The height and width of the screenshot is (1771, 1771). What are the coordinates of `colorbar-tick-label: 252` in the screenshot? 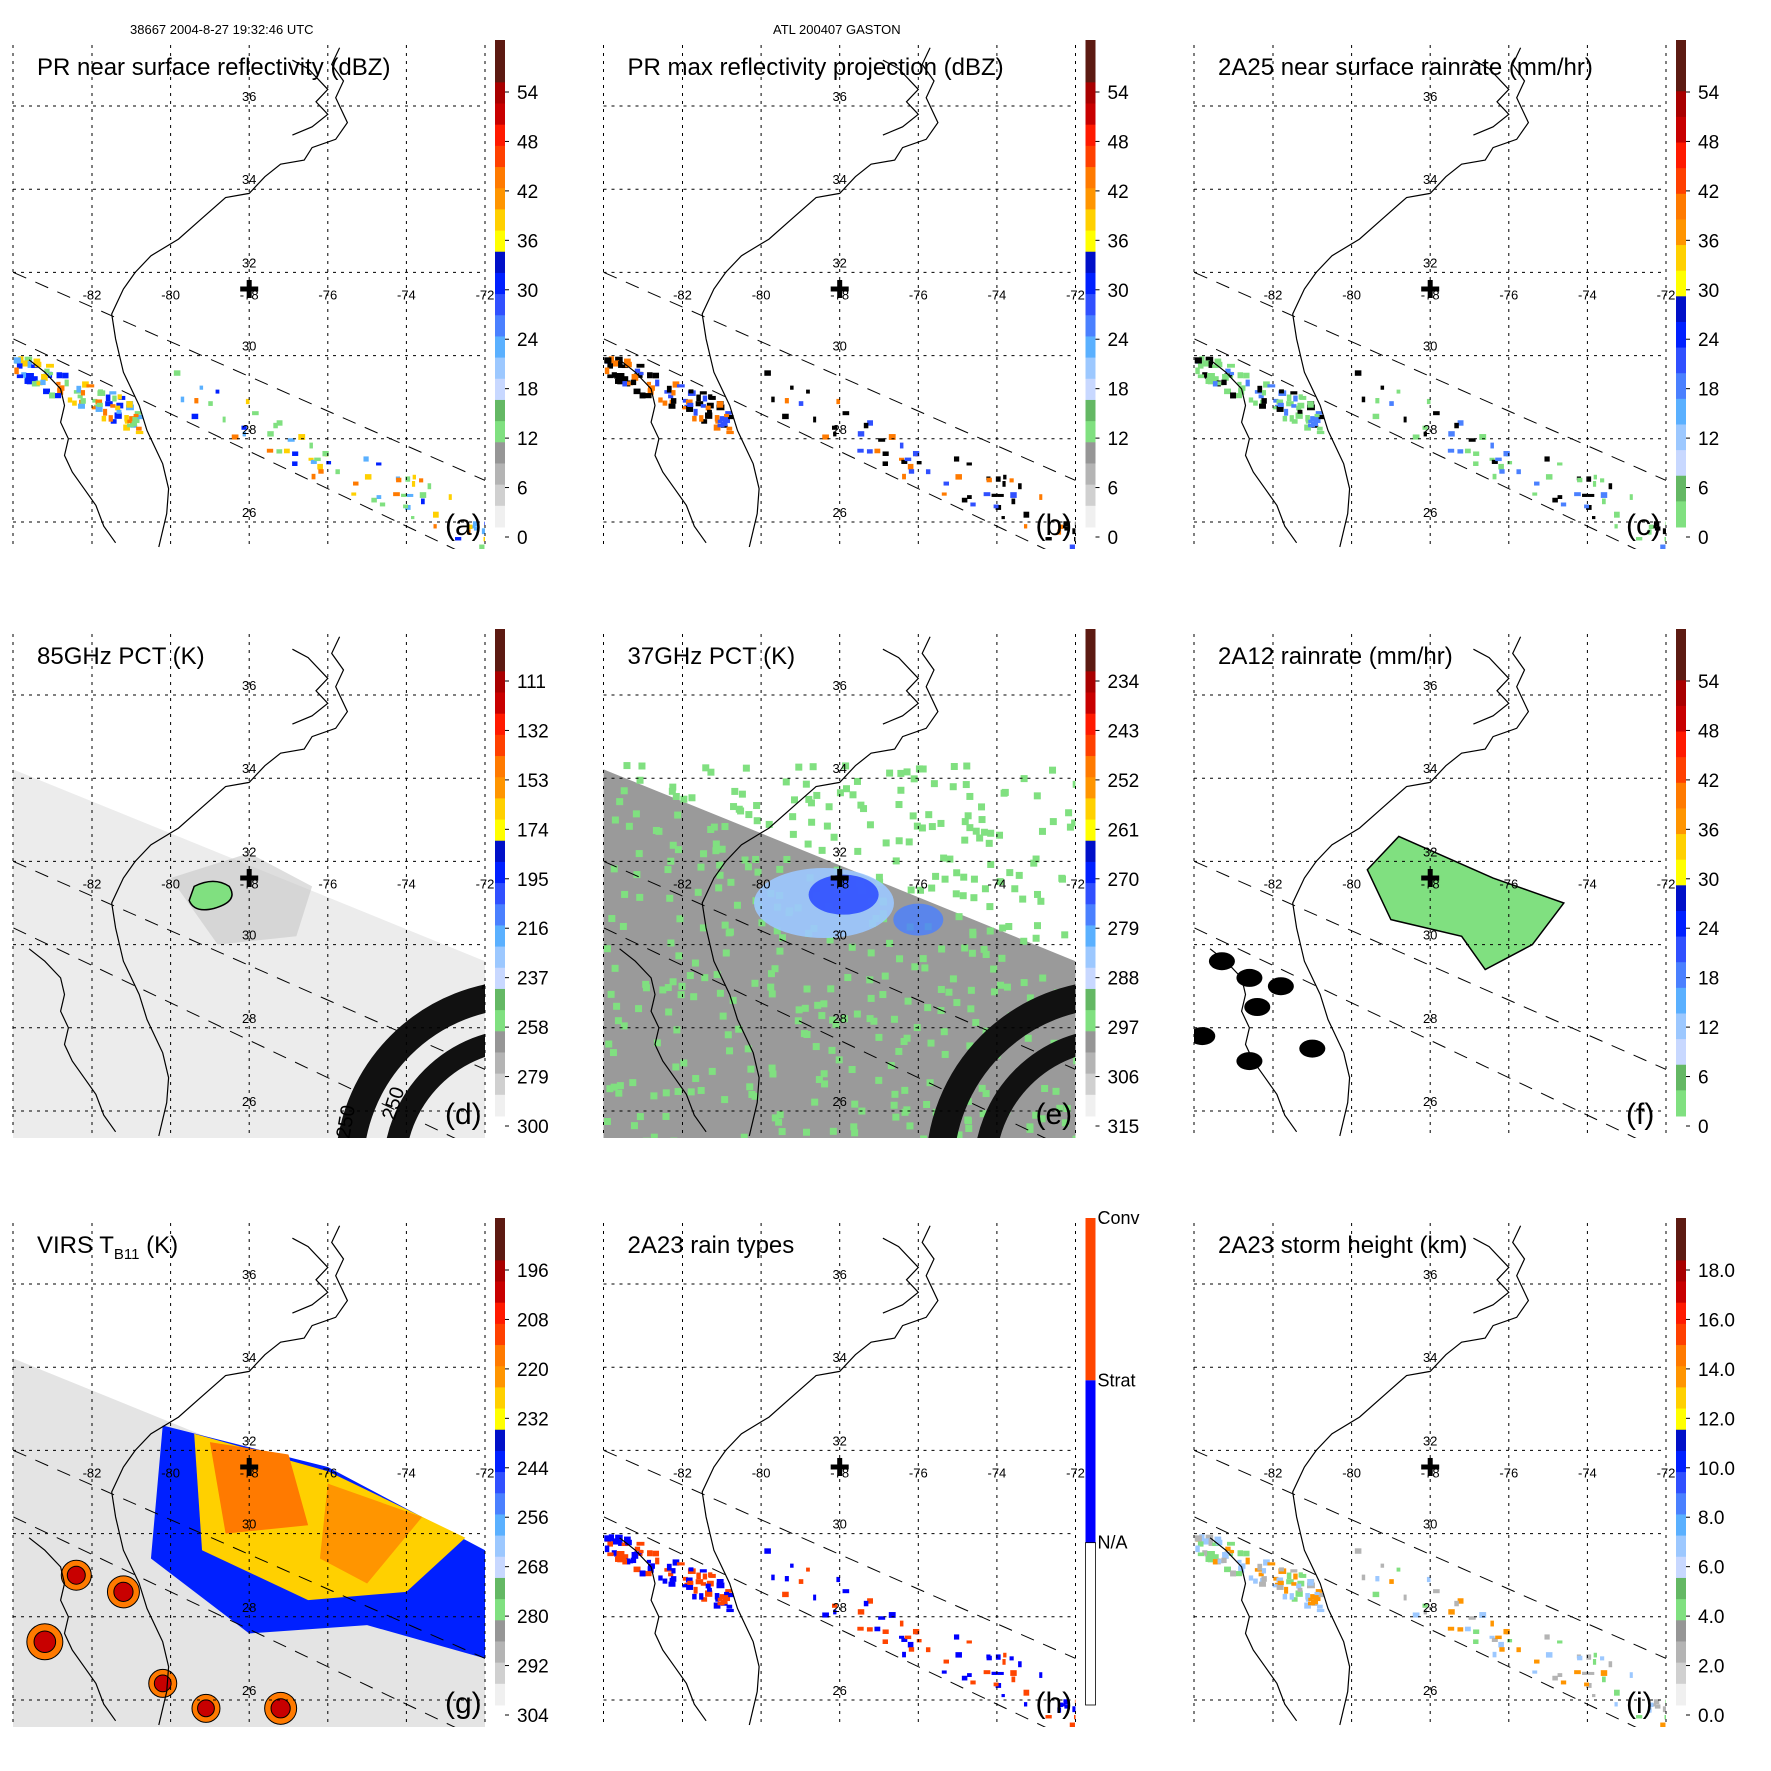 It's located at (1124, 781).